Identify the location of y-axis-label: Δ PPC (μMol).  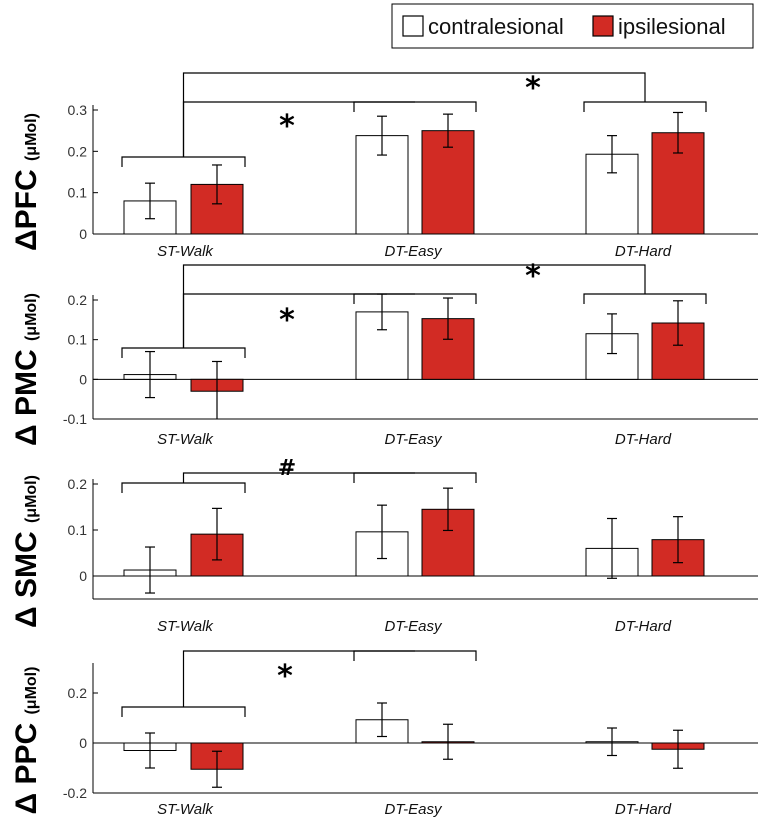
(26, 741).